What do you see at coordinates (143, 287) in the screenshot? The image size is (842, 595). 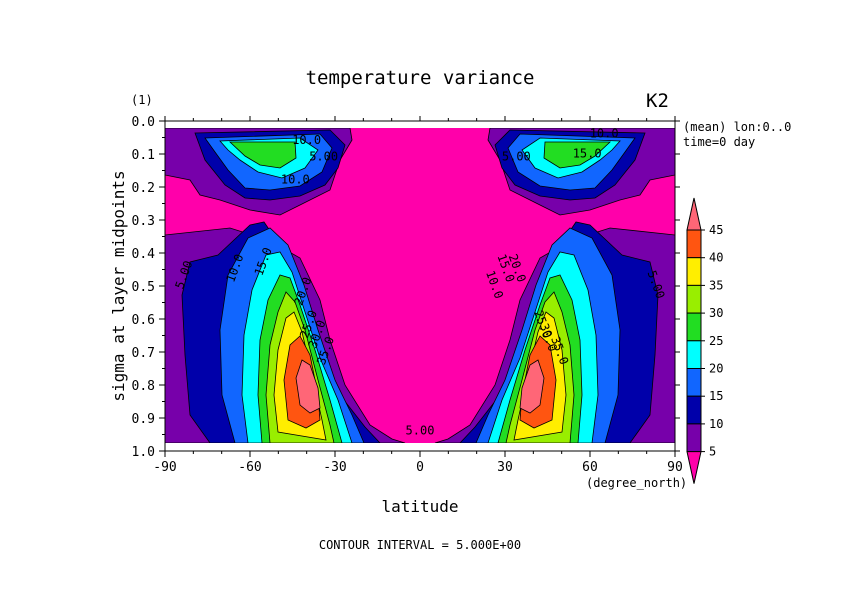 I see `y-tick-label: 0.5` at bounding box center [143, 287].